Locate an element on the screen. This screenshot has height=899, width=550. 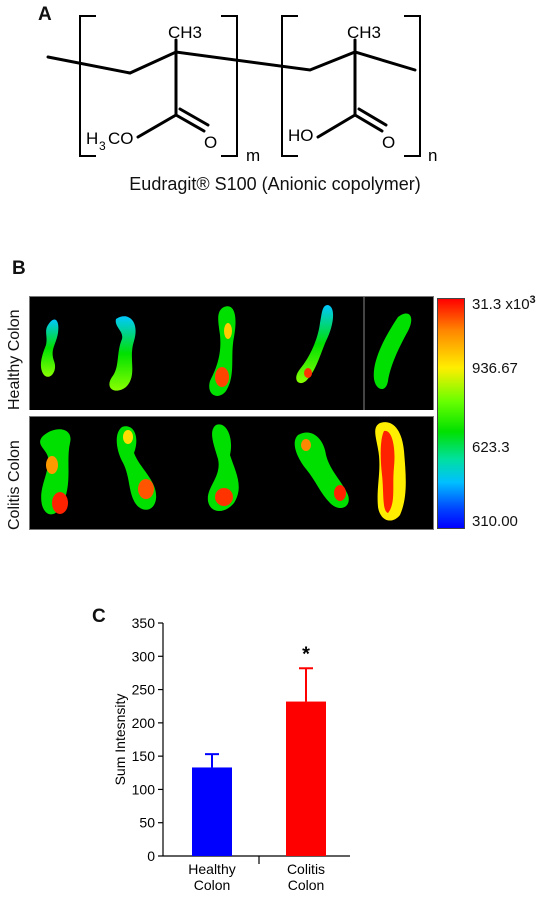
ester-co-label: CO is located at coordinates (121, 138).